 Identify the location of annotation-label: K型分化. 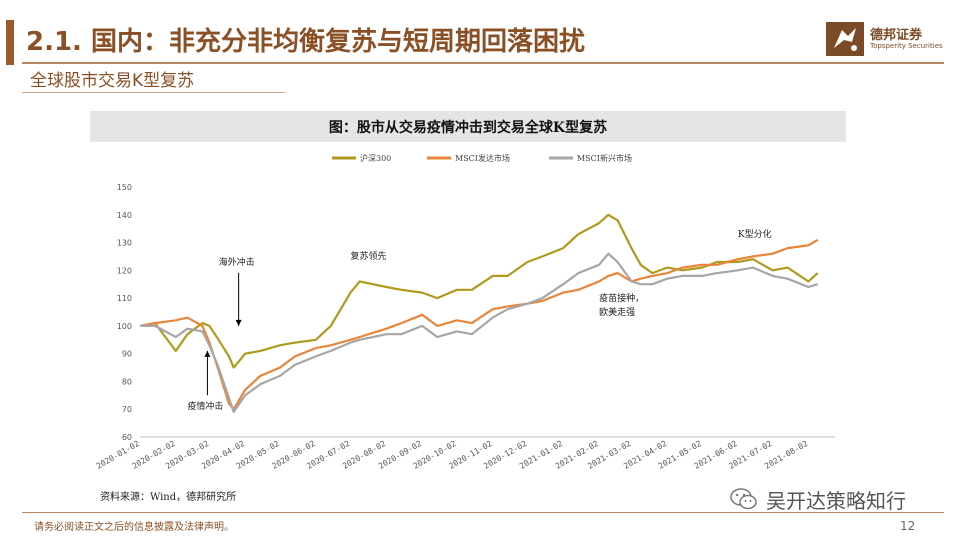
(755, 234).